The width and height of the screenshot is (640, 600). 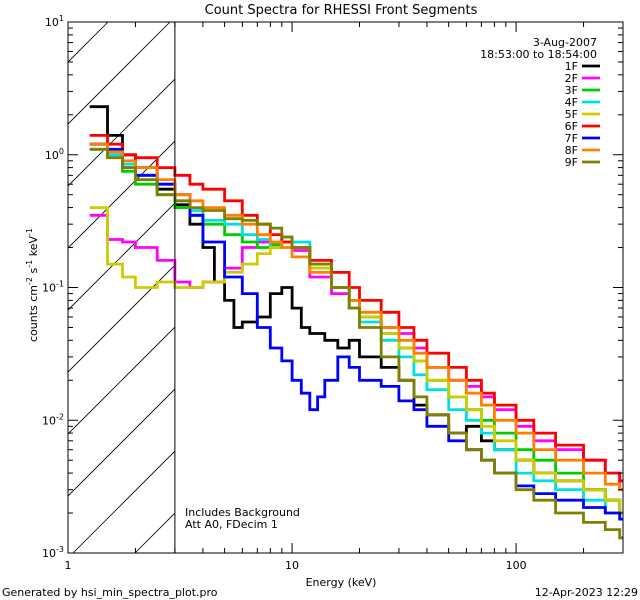 What do you see at coordinates (516, 565) in the screenshot?
I see `x-tick-label: 100` at bounding box center [516, 565].